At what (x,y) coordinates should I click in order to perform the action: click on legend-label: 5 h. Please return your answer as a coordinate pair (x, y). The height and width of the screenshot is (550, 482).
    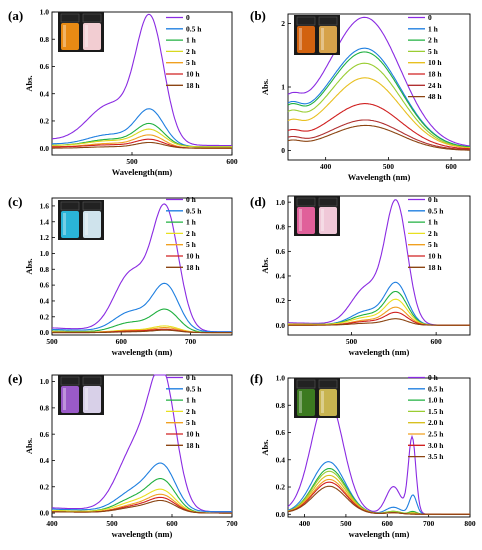
    Looking at the image, I should click on (191, 244).